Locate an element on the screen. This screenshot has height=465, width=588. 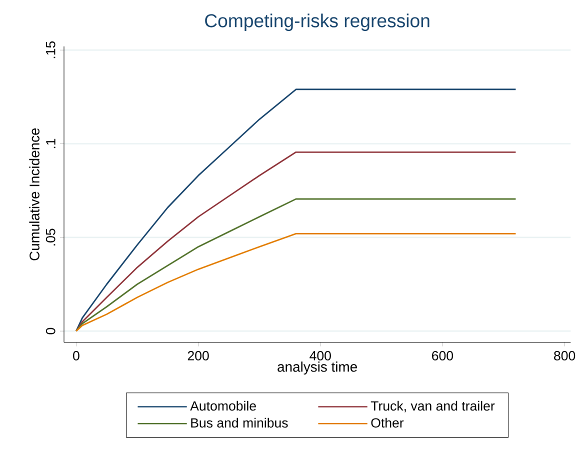
x-tick-label: 600 is located at coordinates (443, 355).